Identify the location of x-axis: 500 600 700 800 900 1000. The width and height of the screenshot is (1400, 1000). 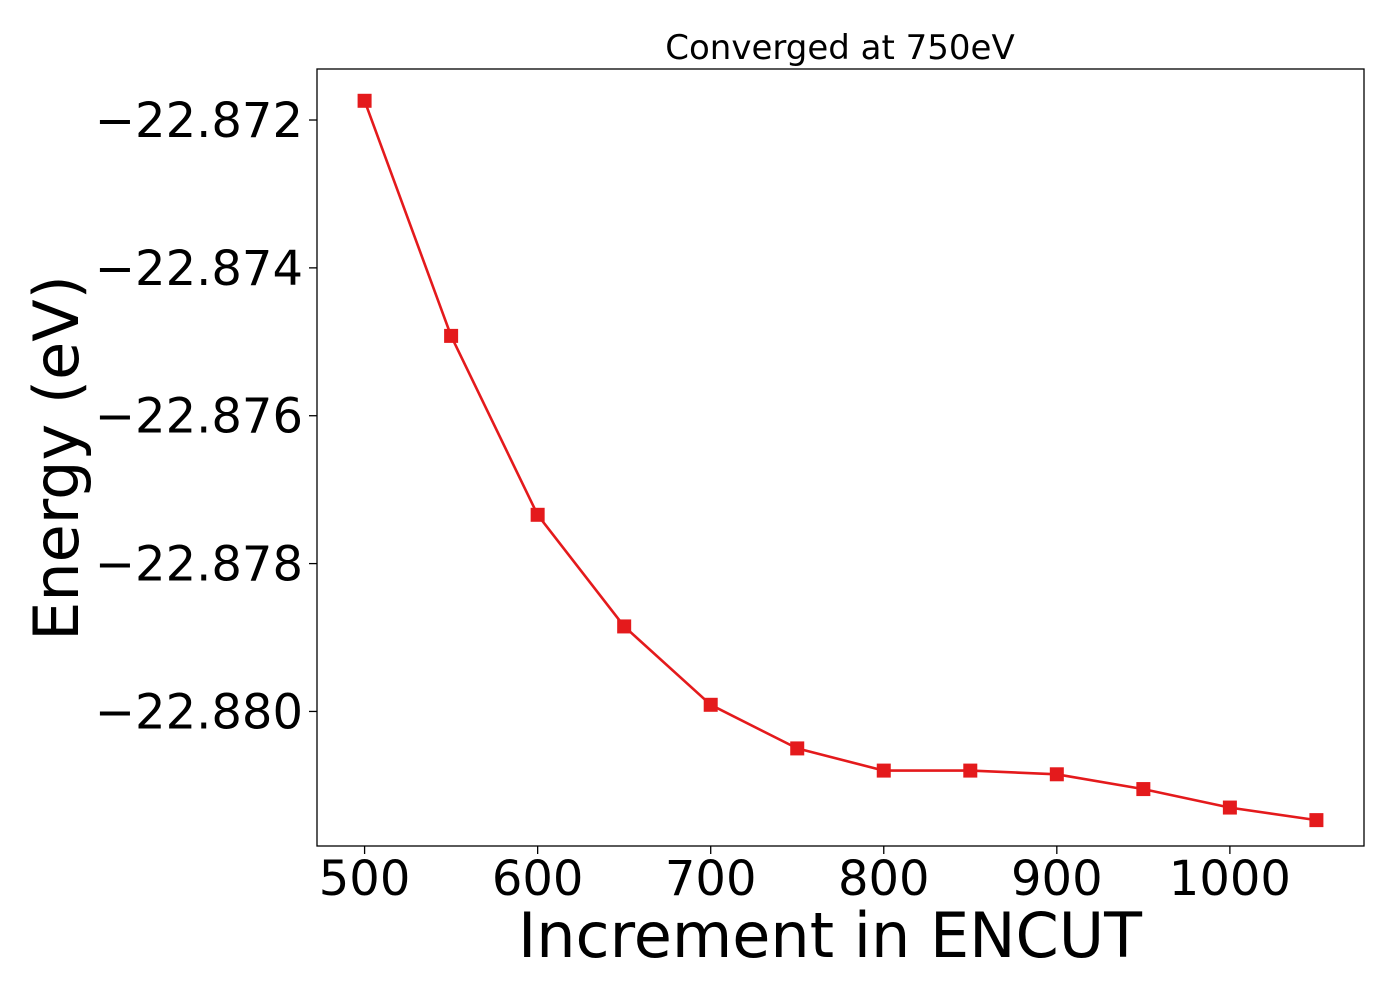
(805, 876).